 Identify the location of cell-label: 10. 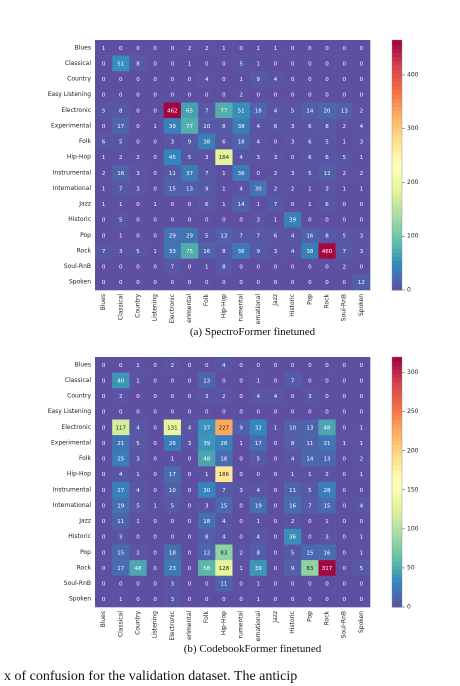
(206, 127).